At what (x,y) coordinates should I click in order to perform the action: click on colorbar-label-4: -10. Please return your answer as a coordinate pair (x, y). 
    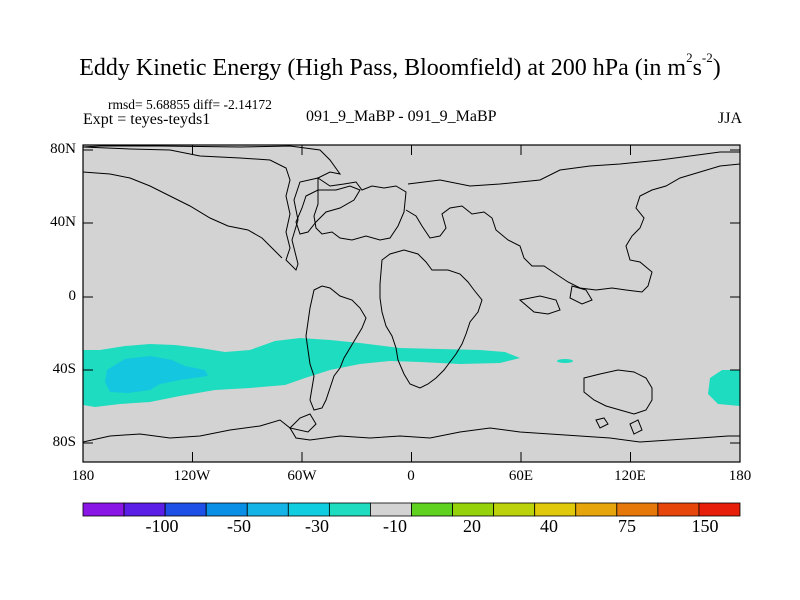
    Looking at the image, I should click on (395, 526).